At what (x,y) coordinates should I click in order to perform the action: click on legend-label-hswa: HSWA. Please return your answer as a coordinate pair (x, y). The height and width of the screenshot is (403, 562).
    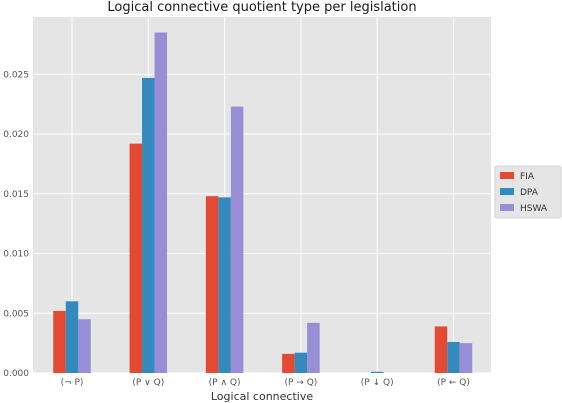
    Looking at the image, I should click on (534, 209).